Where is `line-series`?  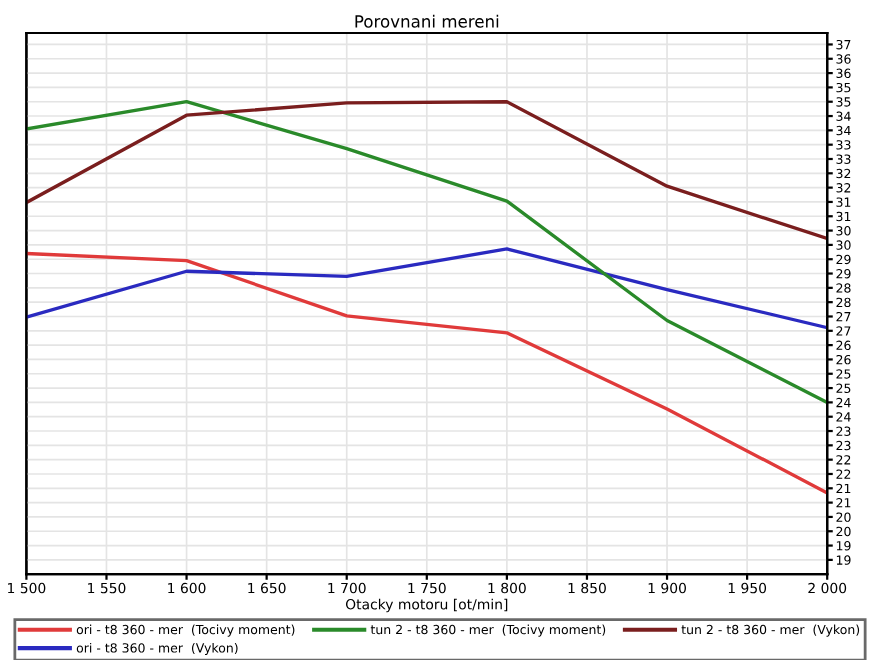 line-series is located at coordinates (427, 288).